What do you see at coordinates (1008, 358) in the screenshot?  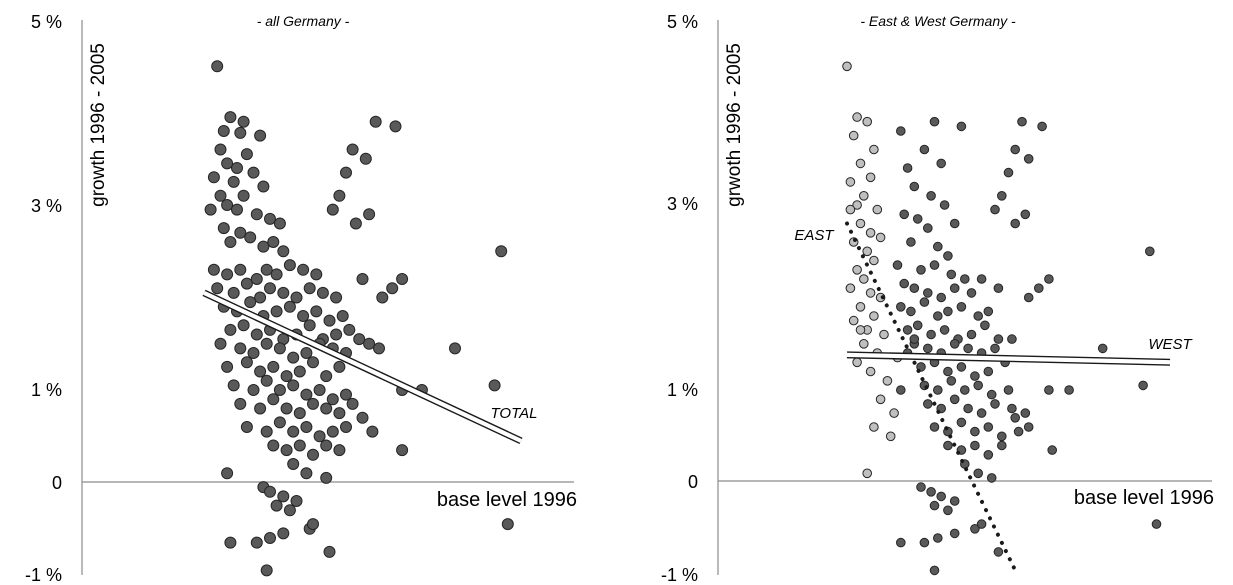 I see `trend-line-west-inner` at bounding box center [1008, 358].